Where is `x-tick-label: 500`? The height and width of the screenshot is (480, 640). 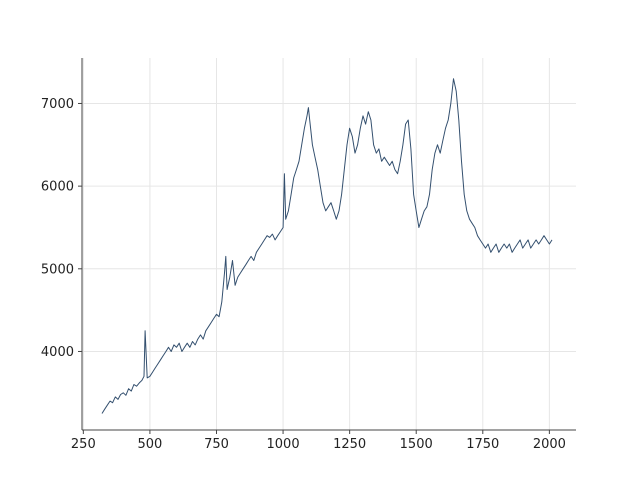 x-tick-label: 500 is located at coordinates (149, 444).